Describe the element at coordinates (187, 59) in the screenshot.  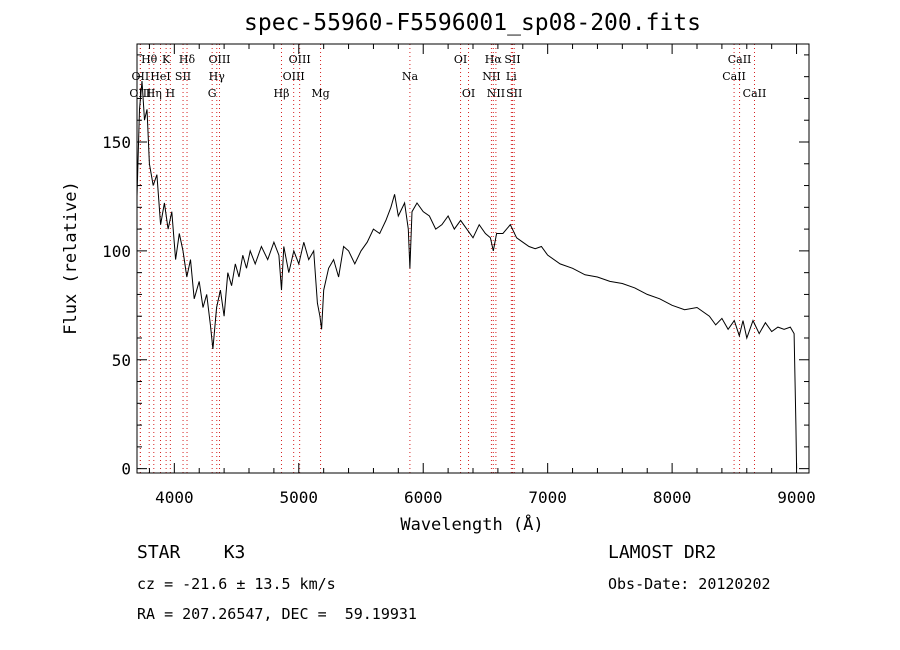
I see `line-marker-label: Hδ` at that location.